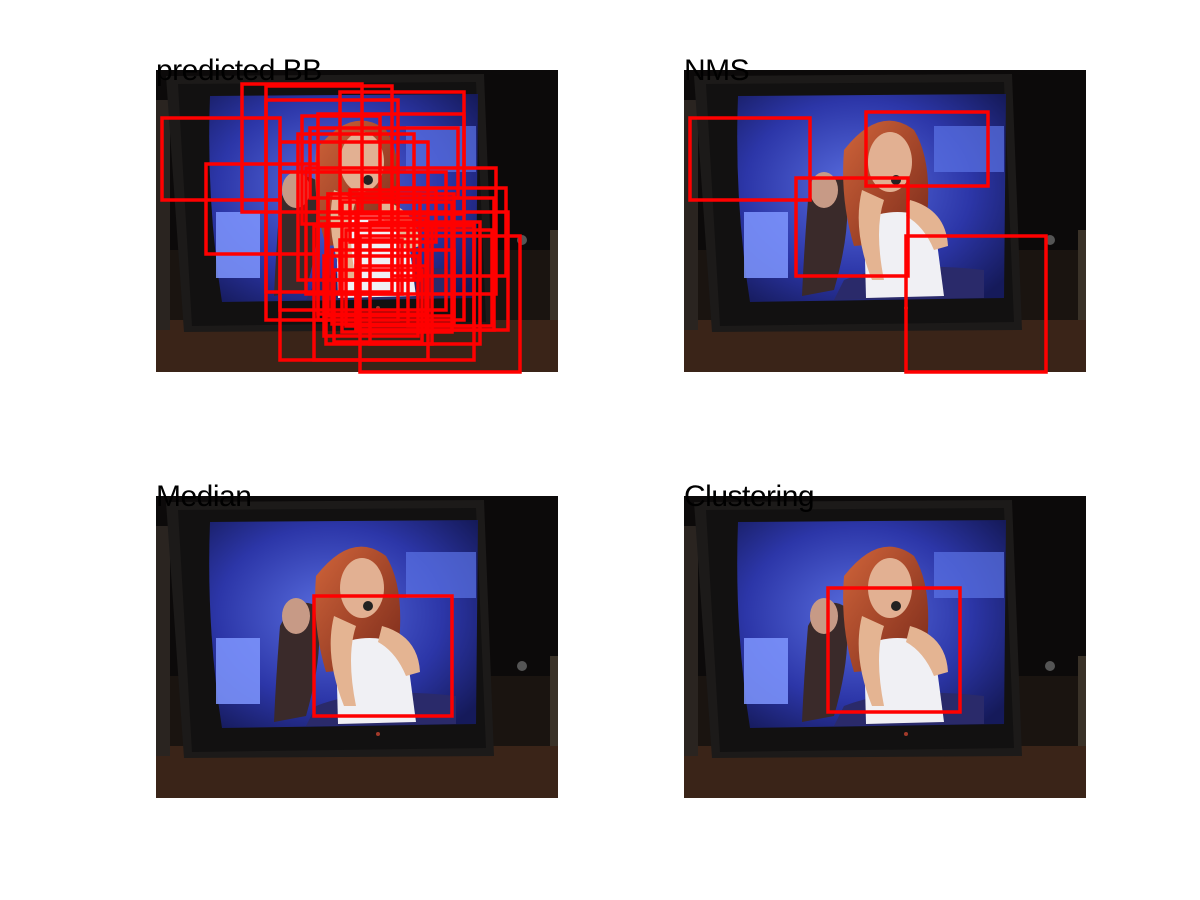 The image size is (1200, 900). I want to click on panel-nms: NMS, so click(885, 215).